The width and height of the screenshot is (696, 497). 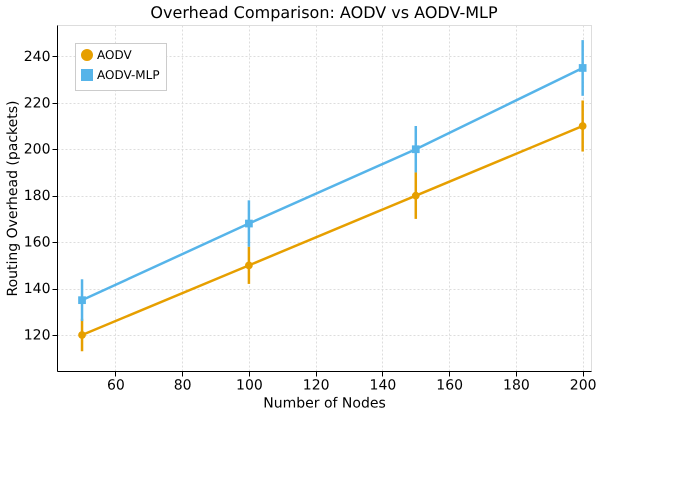 I want to click on y-tick-label: 200, so click(x=37, y=150).